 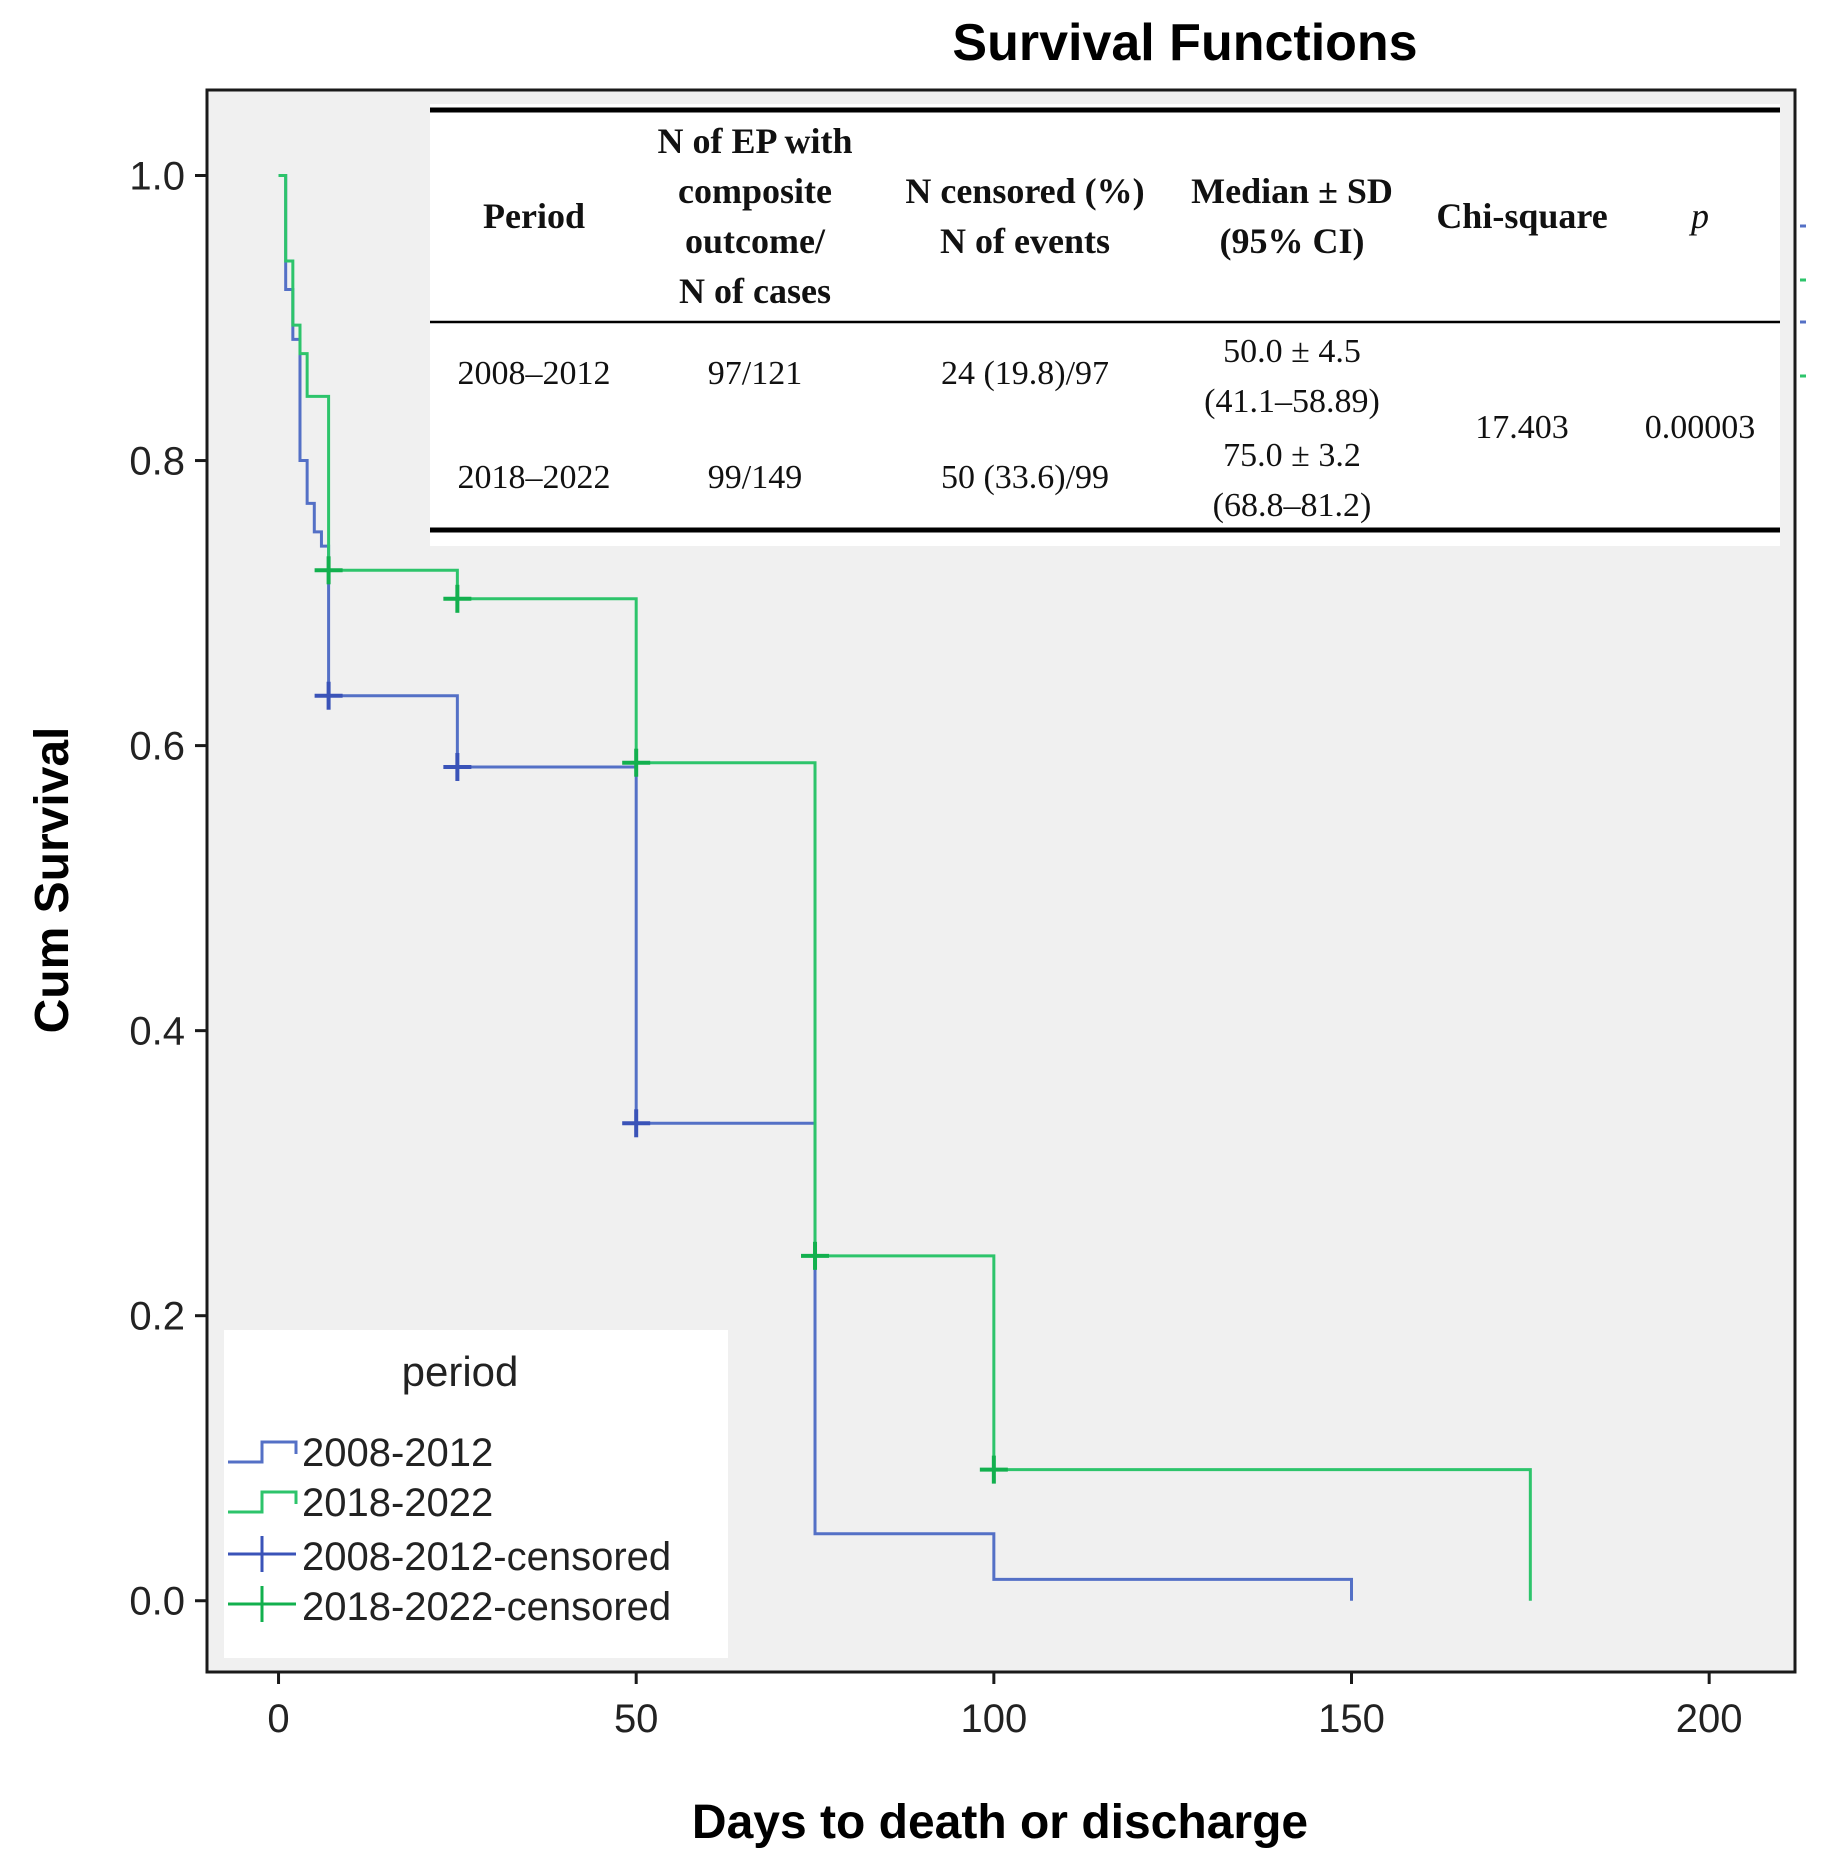 What do you see at coordinates (1292, 241) in the screenshot?
I see `table-header-text: (95% CI)` at bounding box center [1292, 241].